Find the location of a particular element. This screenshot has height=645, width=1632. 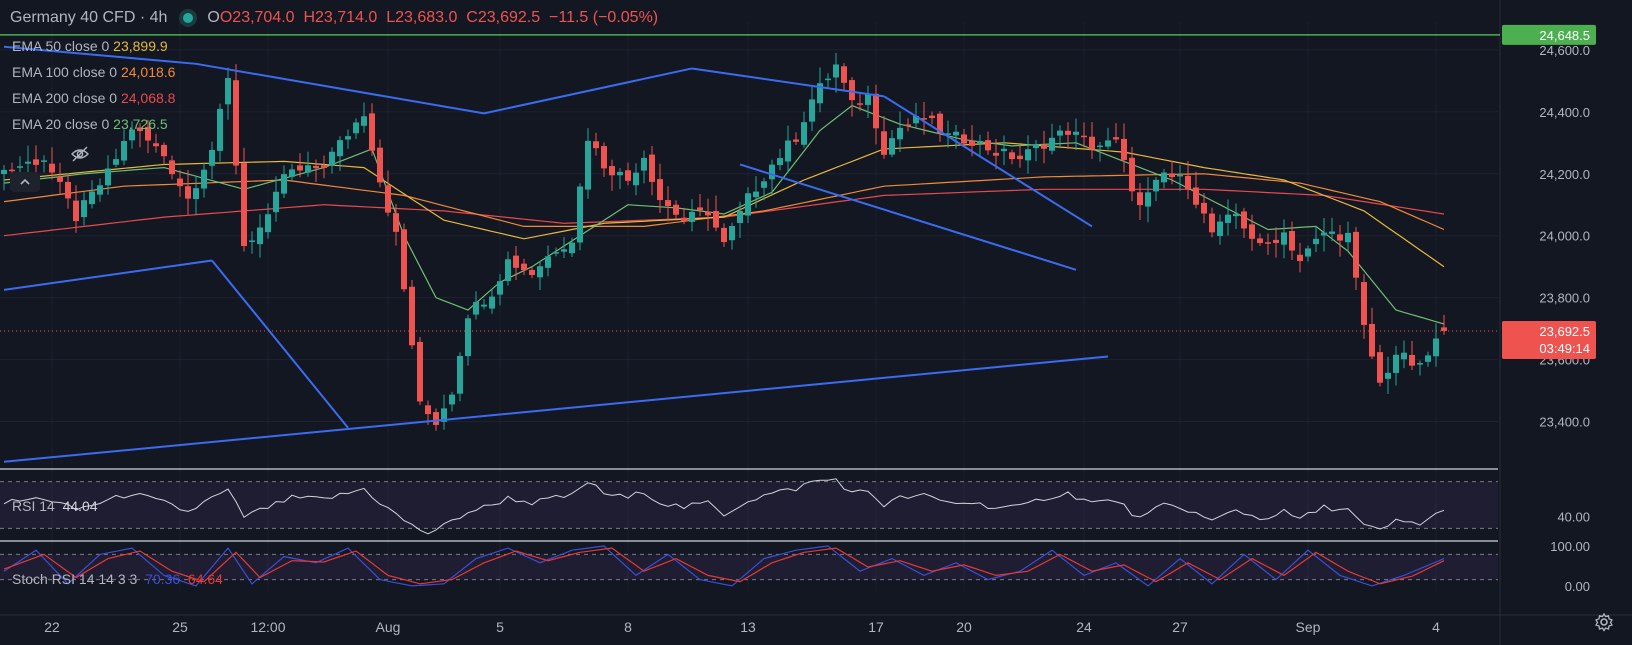

legend-ema-0: EMA 50 close 0 23,899.9 is located at coordinates (90, 46).